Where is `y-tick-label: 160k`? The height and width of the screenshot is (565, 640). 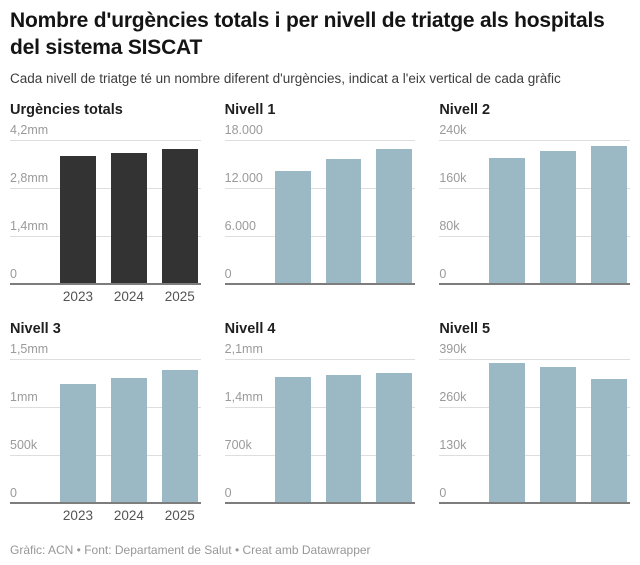
y-tick-label: 160k is located at coordinates (453, 178).